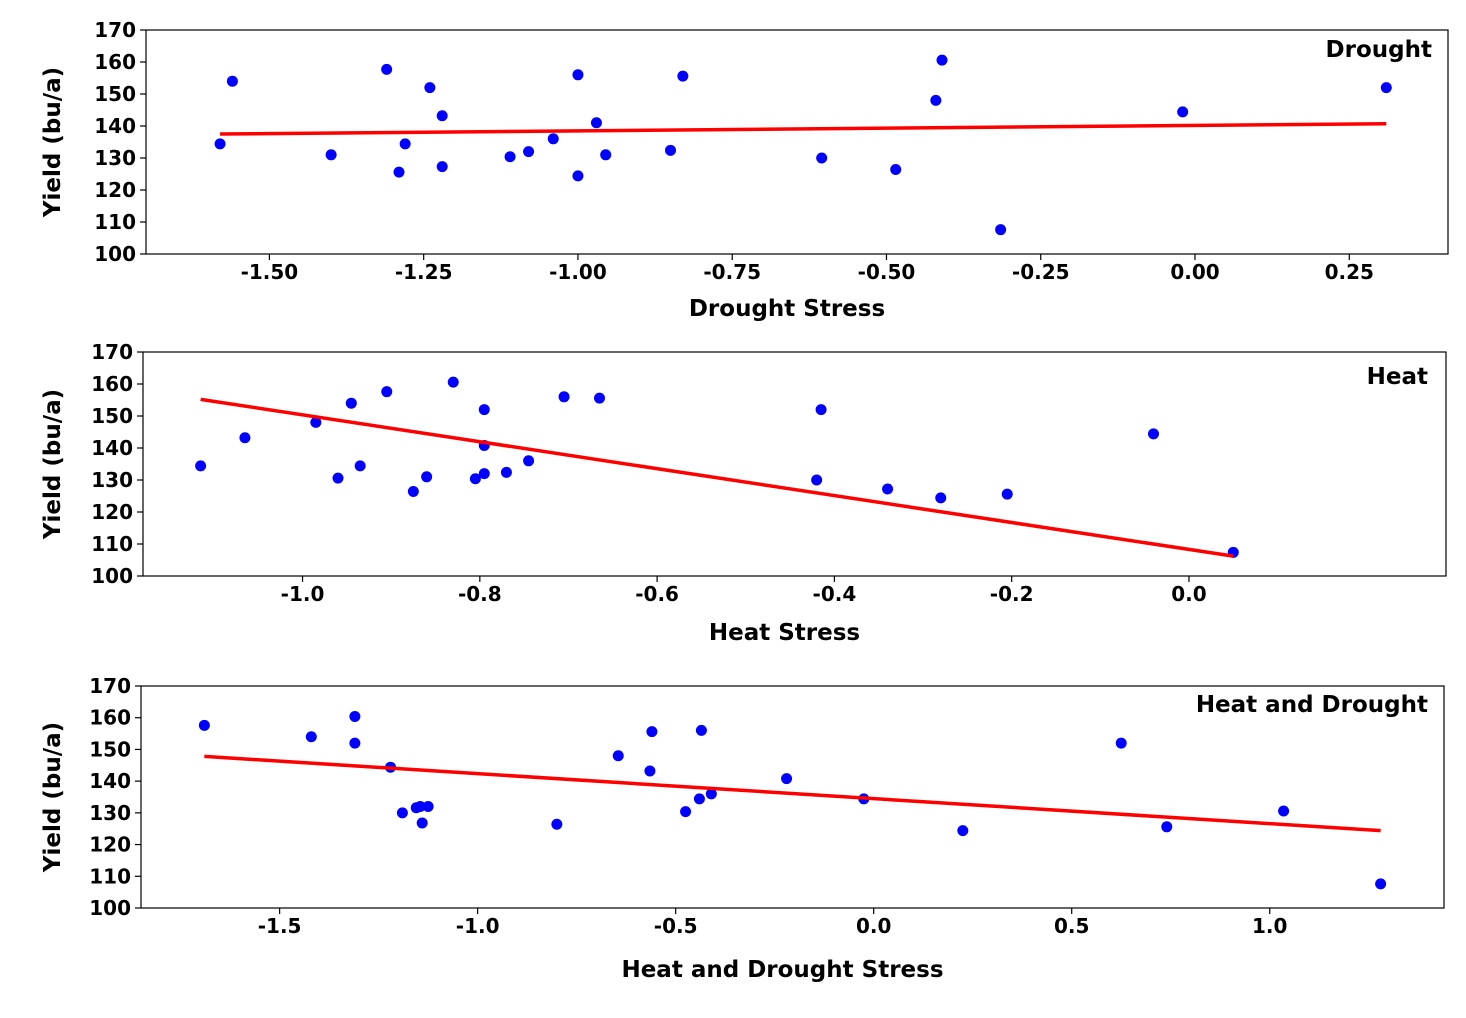  What do you see at coordinates (424, 272) in the screenshot?
I see `x-tick-label: -1.25` at bounding box center [424, 272].